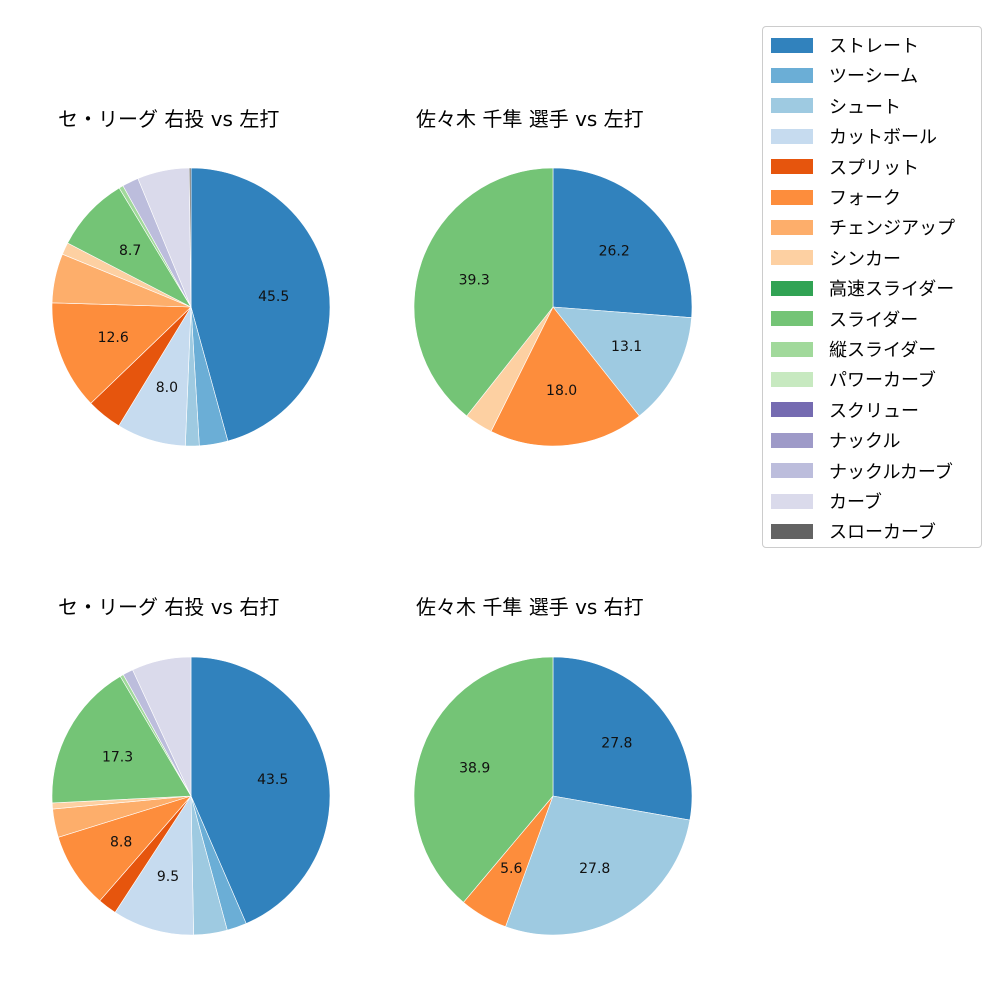 The image size is (1000, 1000). I want to click on slice-percent-label: 5.6, so click(511, 869).